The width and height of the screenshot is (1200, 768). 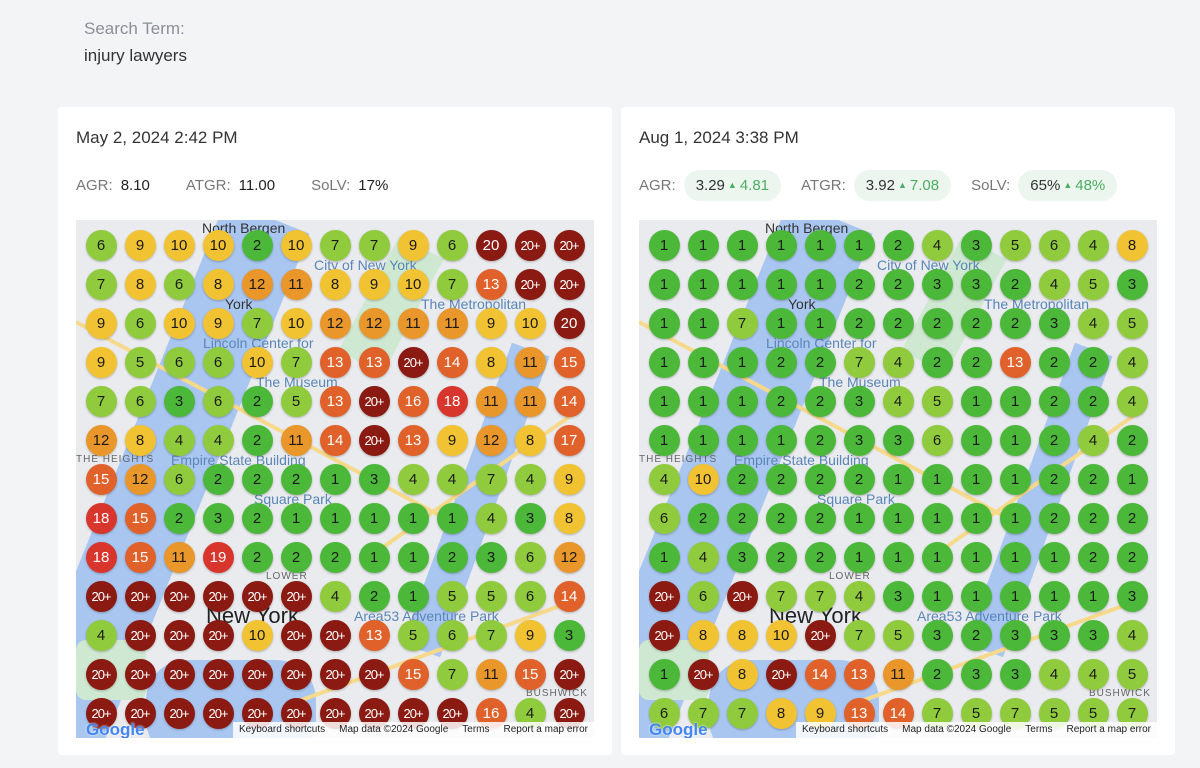 I want to click on report-map-error-link: Report a map error, so click(x=545, y=729).